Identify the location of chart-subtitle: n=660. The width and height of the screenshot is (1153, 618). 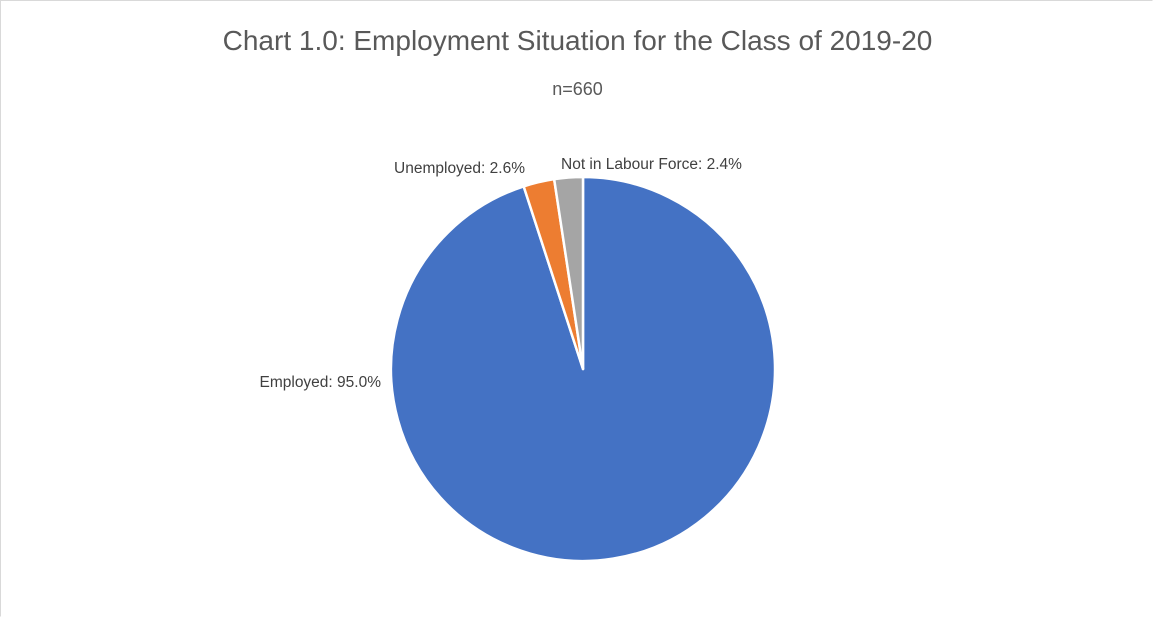
(577, 89).